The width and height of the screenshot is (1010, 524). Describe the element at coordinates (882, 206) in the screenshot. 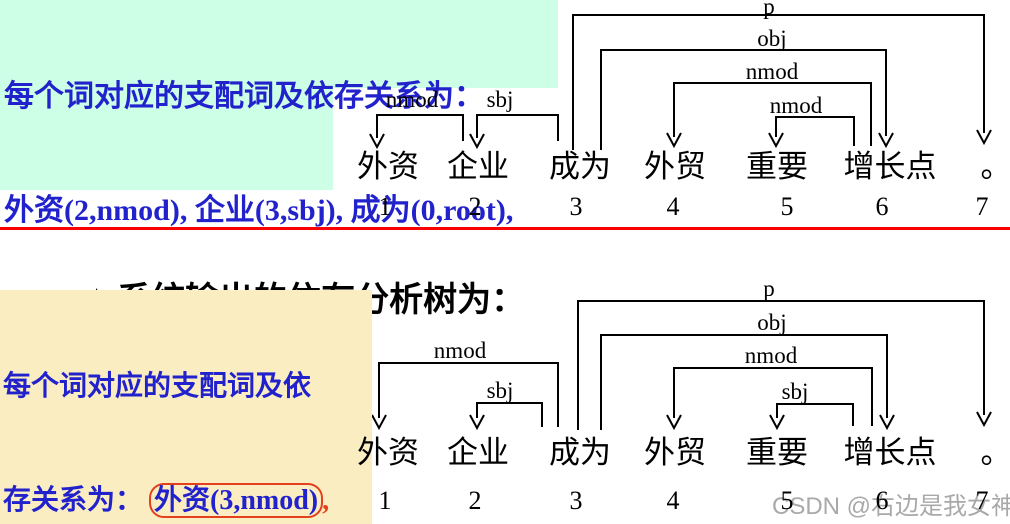

I see `t1-index-6: 6` at that location.